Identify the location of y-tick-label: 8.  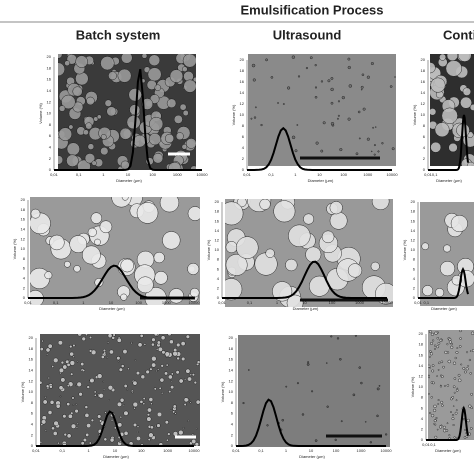
(414, 259).